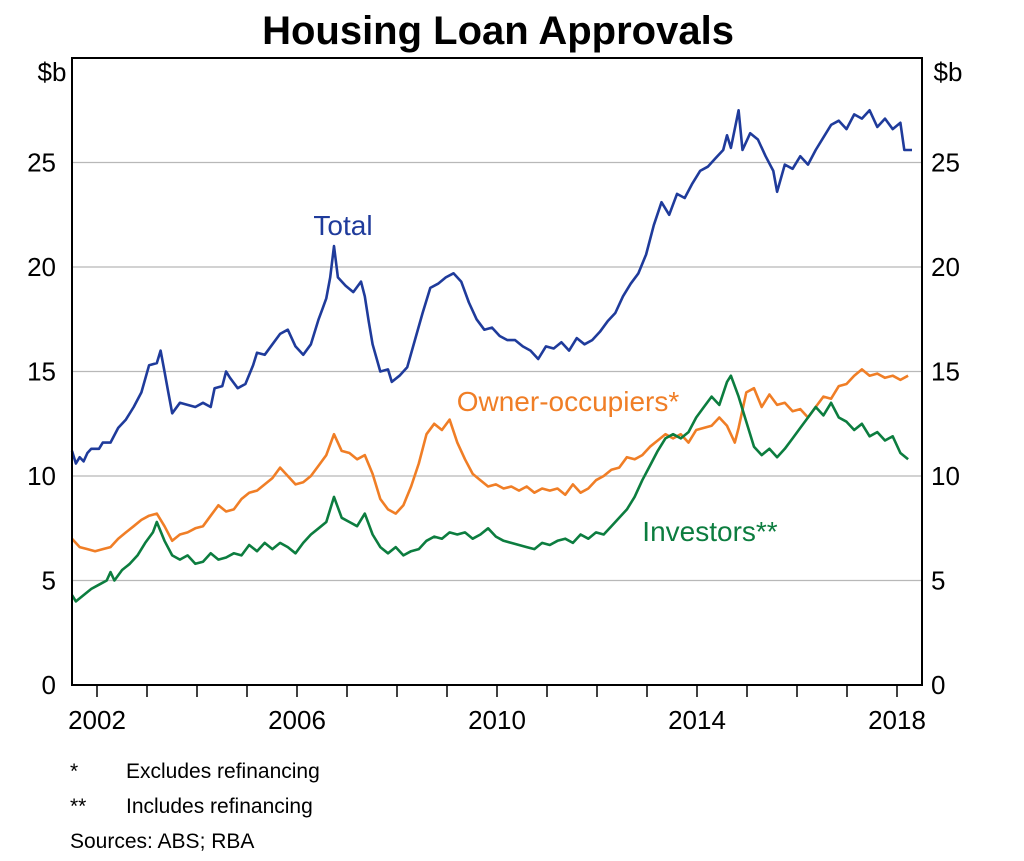 The image size is (1024, 861). I want to click on chart-title: Housing Loan Approvals, so click(498, 31).